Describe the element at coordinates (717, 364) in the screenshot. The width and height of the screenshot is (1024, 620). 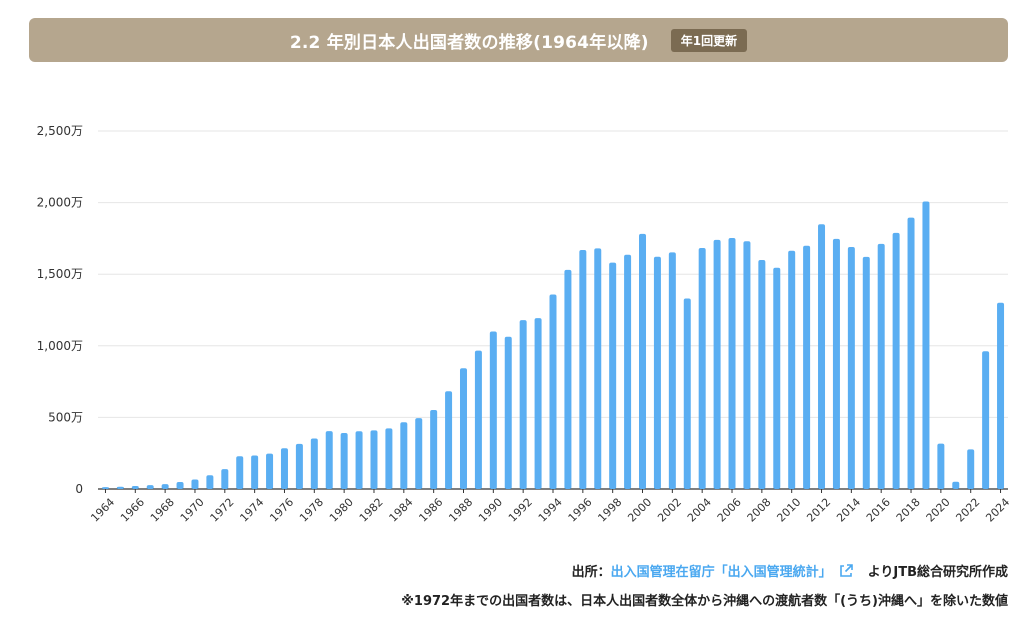
I see `bar-2005` at that location.